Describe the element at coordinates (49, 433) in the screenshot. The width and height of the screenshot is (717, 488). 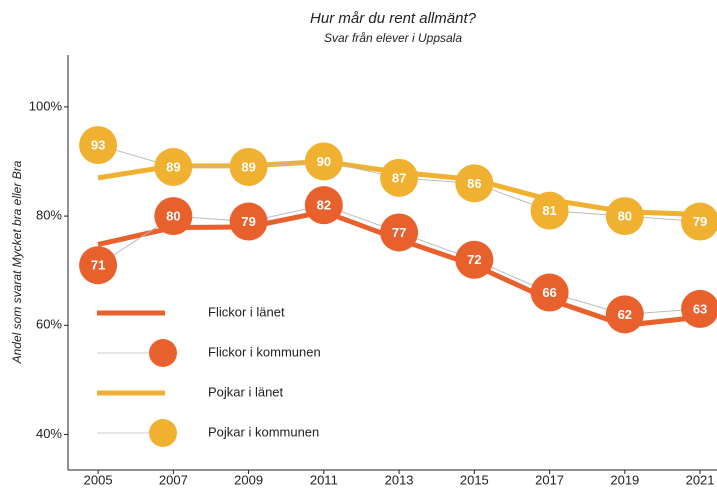
I see `y-tick-label: 40%` at that location.